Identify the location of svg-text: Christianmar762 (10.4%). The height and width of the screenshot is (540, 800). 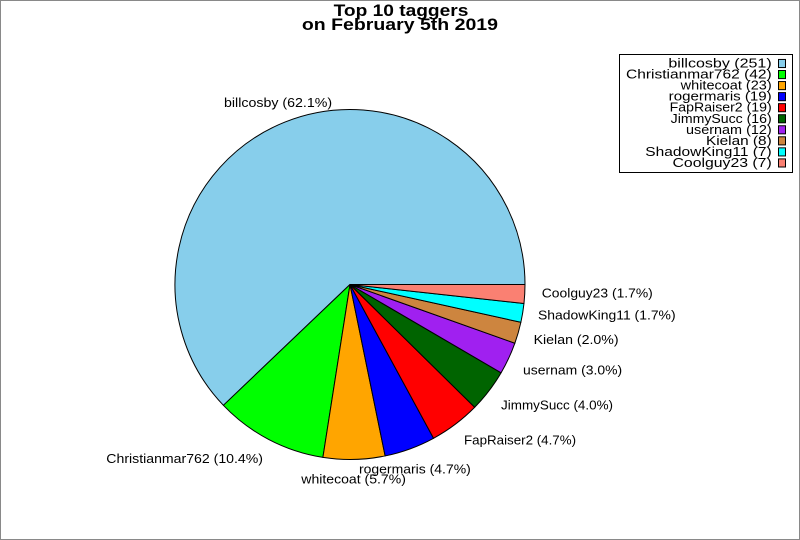
(184, 458).